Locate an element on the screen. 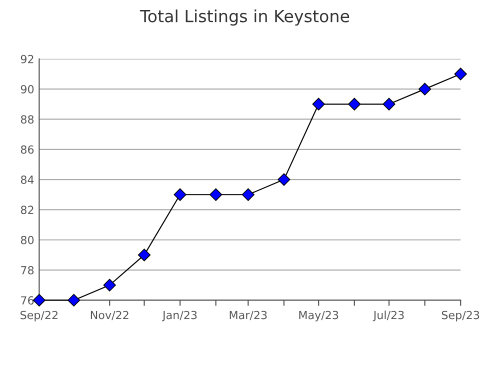 The height and width of the screenshot is (380, 490). y-tick-label: 76 is located at coordinates (27, 300).